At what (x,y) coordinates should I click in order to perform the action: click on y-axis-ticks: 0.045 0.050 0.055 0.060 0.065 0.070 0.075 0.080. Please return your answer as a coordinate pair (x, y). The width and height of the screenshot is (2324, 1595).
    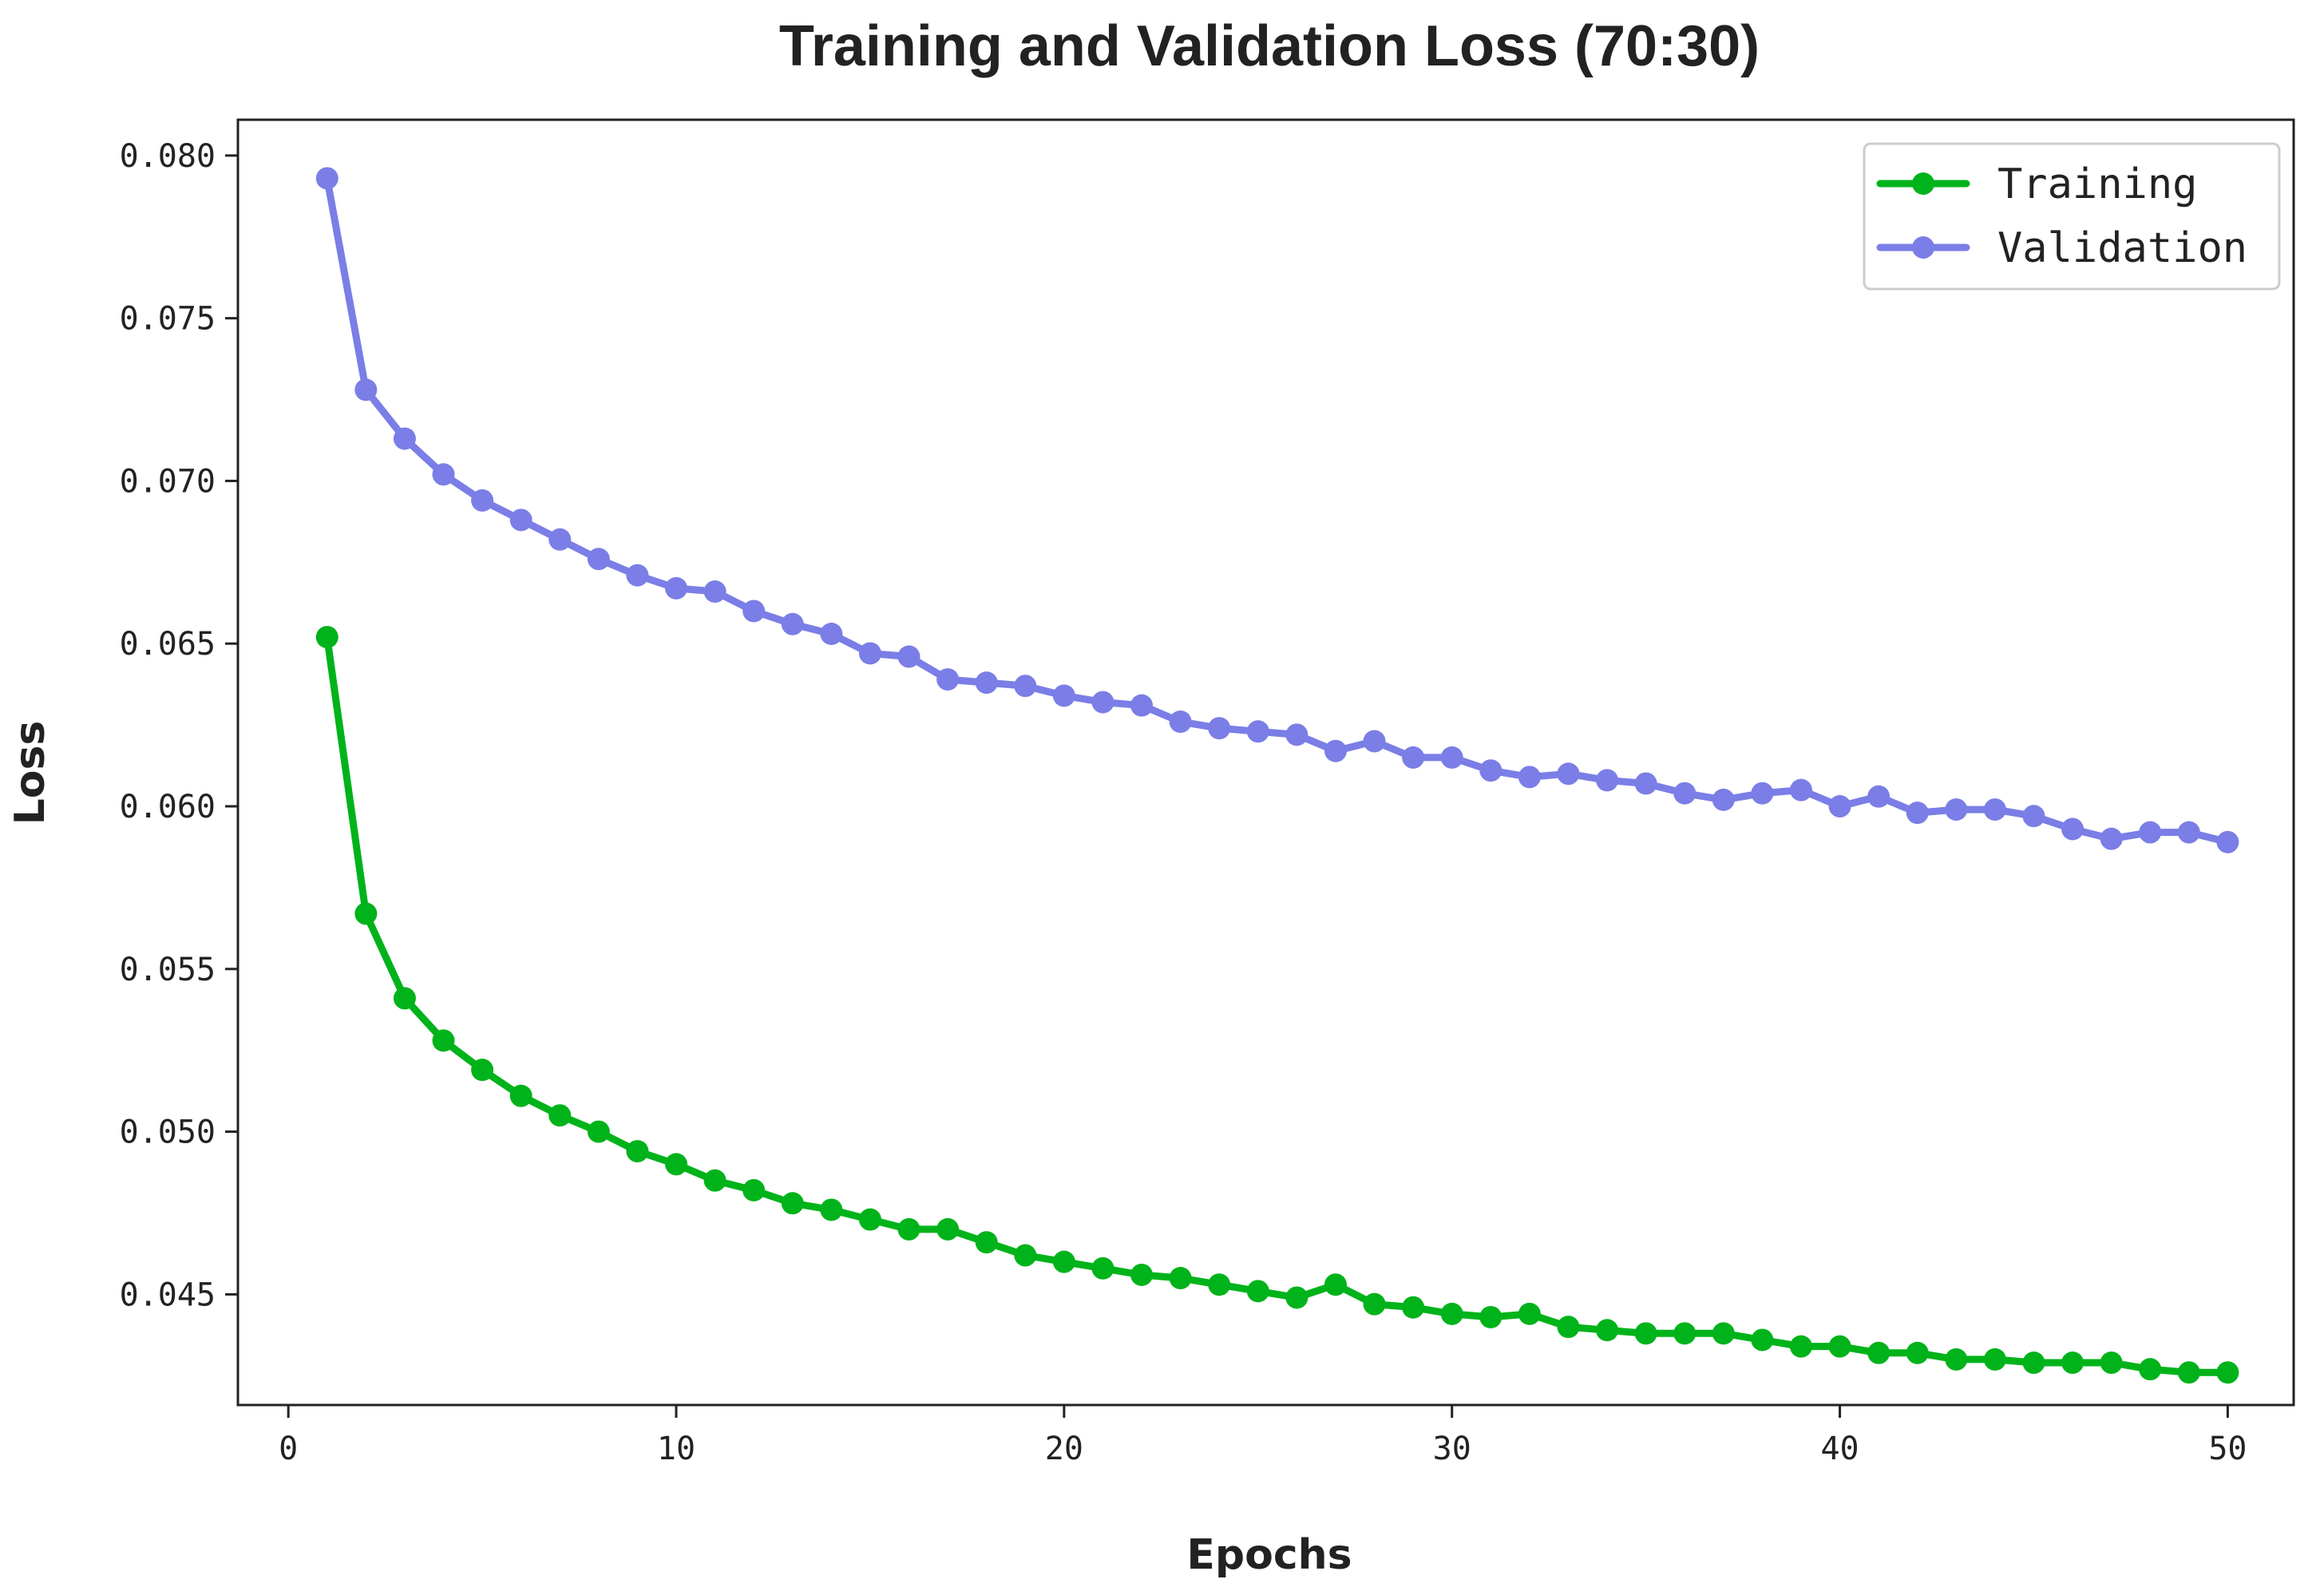
    Looking at the image, I should click on (179, 725).